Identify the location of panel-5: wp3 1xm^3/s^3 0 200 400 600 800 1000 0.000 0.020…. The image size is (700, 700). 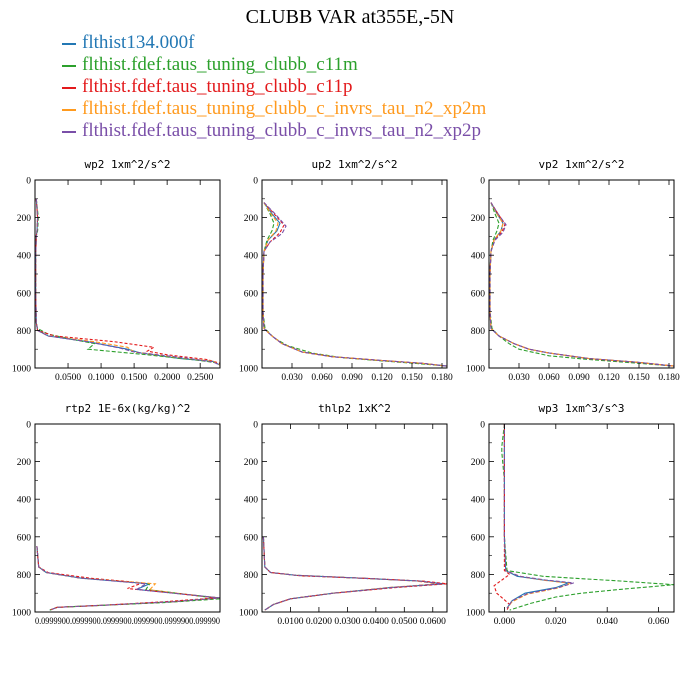
(570, 514).